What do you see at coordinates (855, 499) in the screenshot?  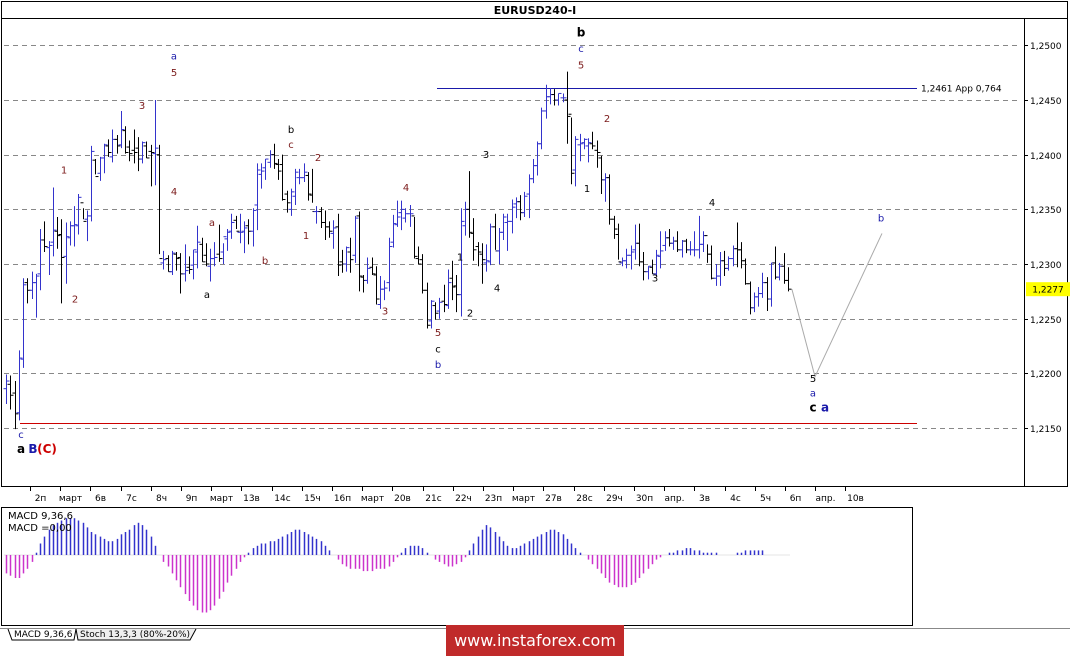 I see `date-tick-label: 10в` at bounding box center [855, 499].